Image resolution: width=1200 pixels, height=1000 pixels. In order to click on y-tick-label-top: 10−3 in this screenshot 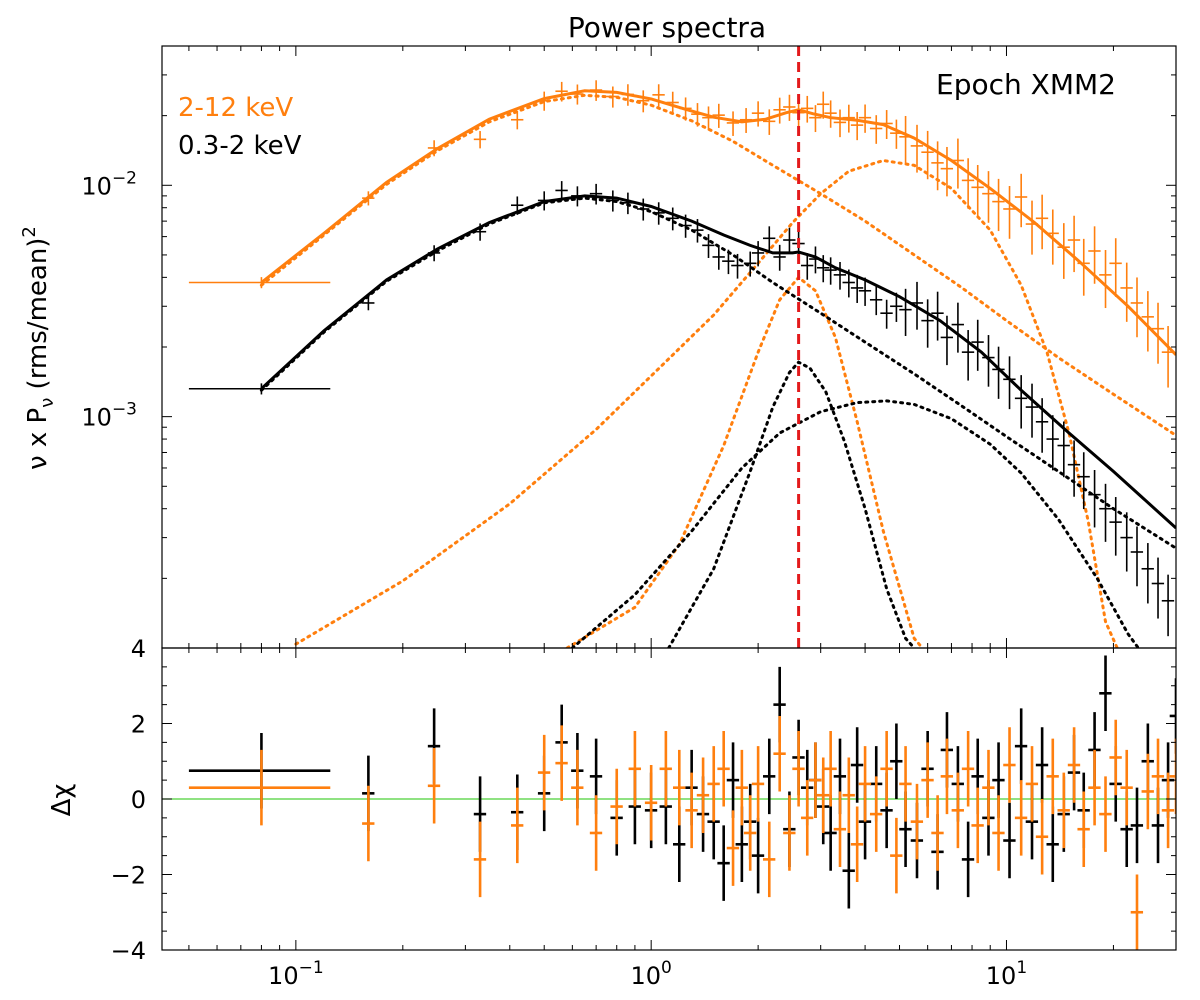, I will do `click(109, 416)`.